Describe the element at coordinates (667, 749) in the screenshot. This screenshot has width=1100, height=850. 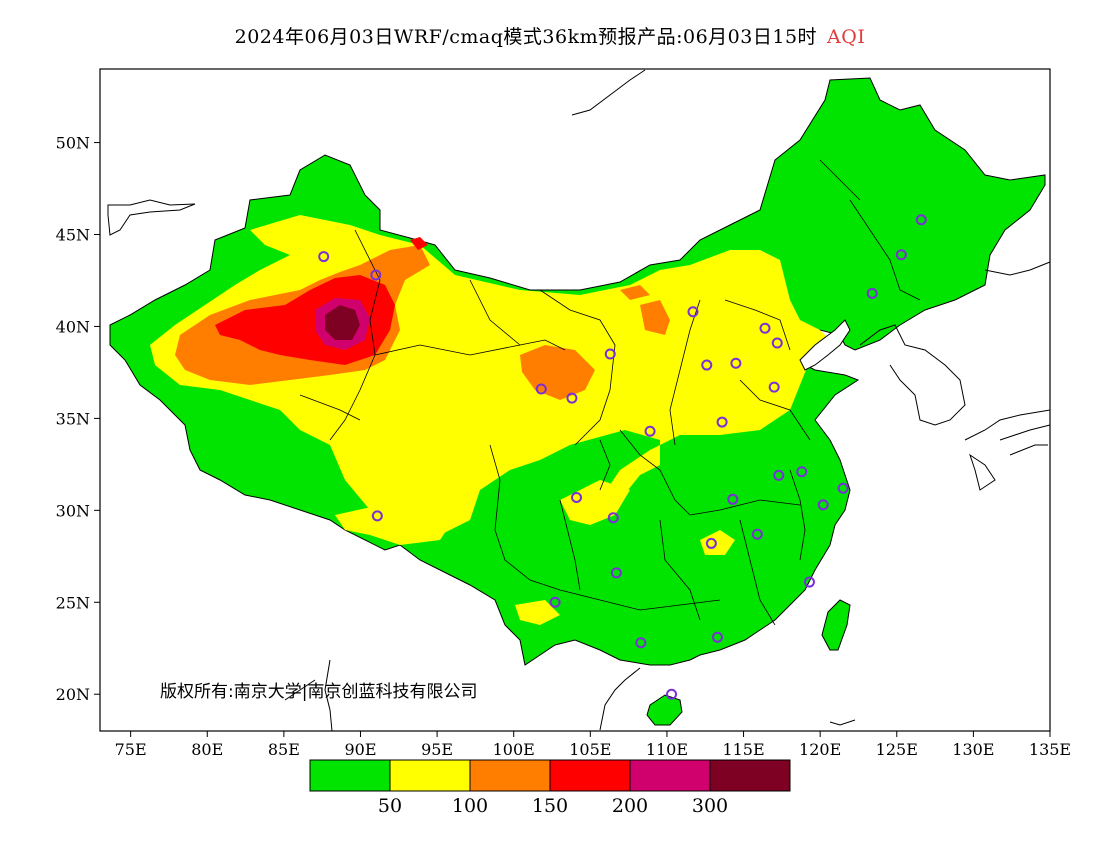
I see `lon-tick-label: 110E` at that location.